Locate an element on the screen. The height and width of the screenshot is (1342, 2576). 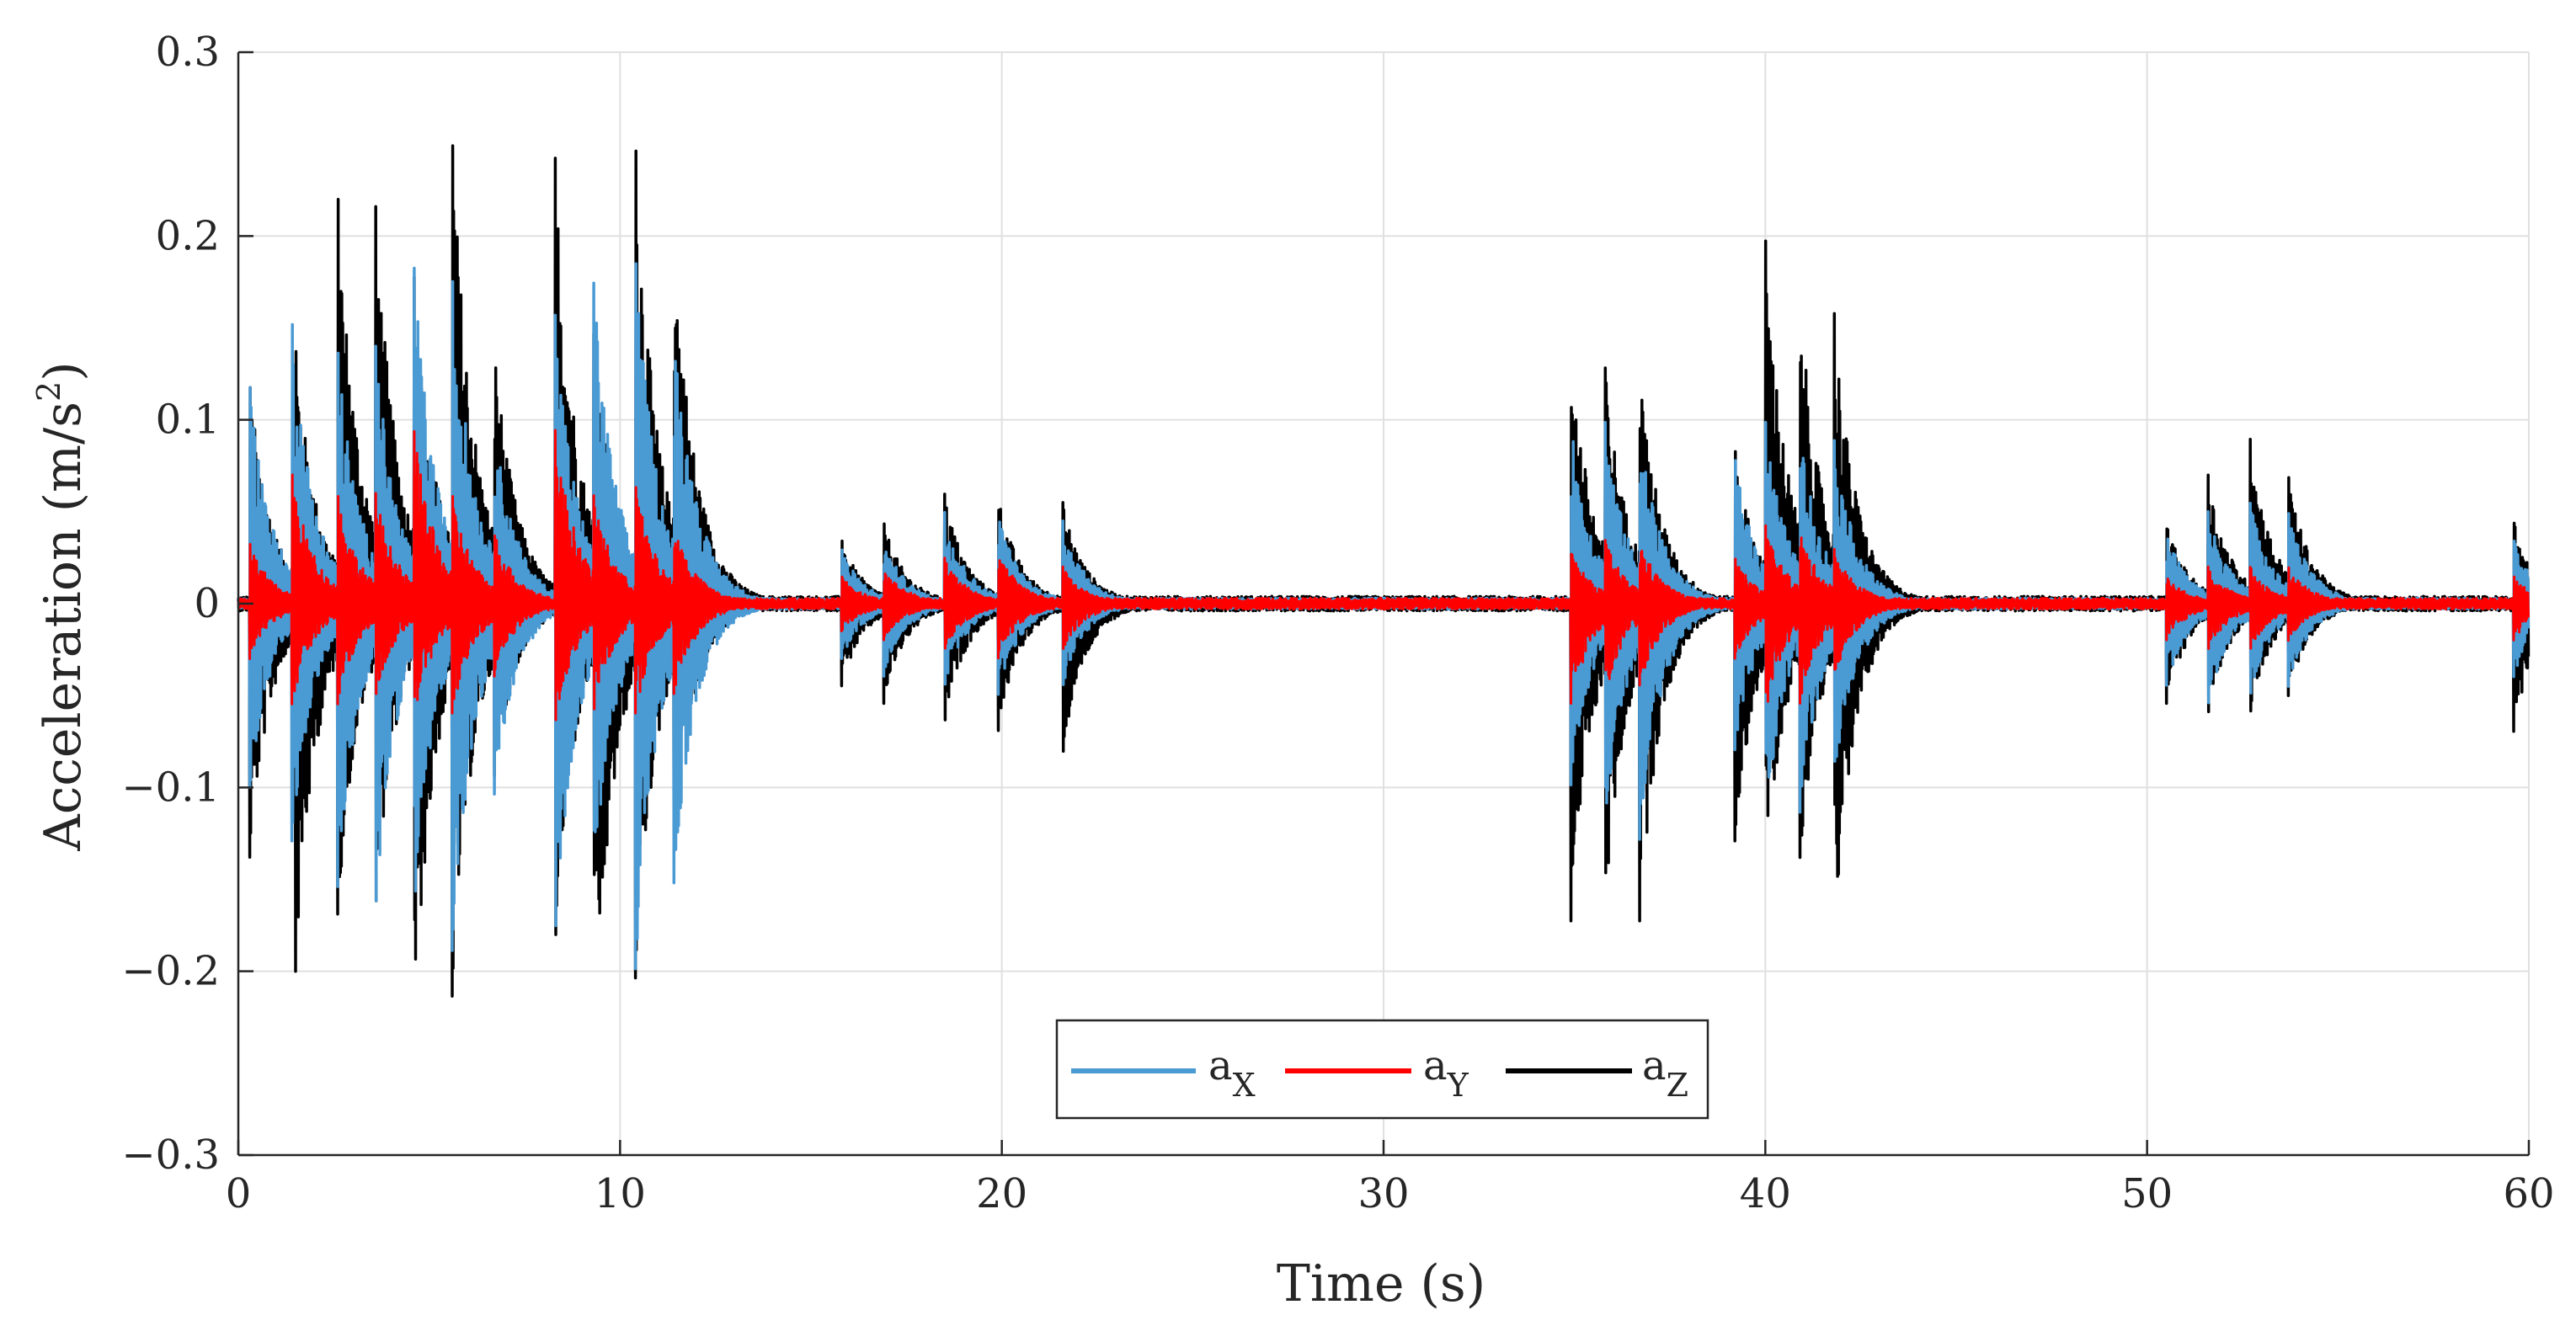
x-tick-label-2: 20 is located at coordinates (1001, 1193).